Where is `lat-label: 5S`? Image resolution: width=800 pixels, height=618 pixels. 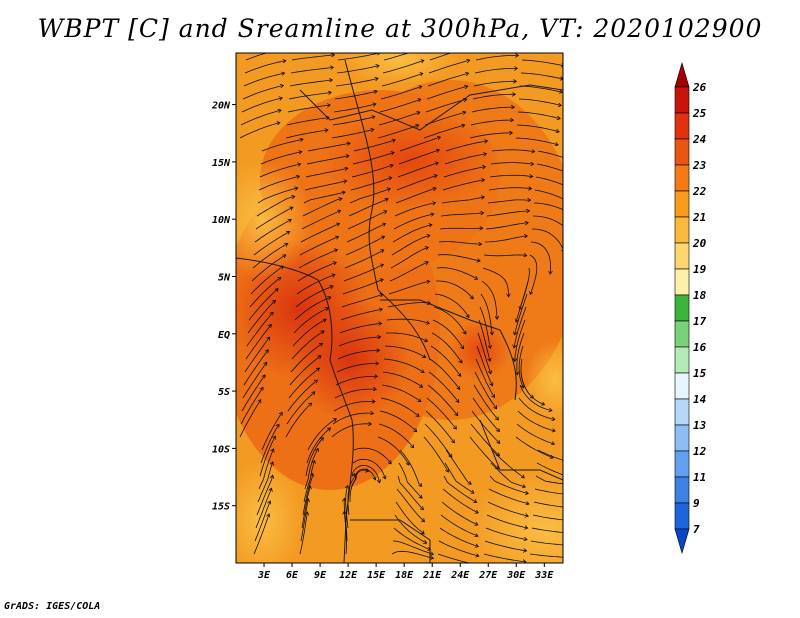 lat-label: 5S is located at coordinates (224, 392).